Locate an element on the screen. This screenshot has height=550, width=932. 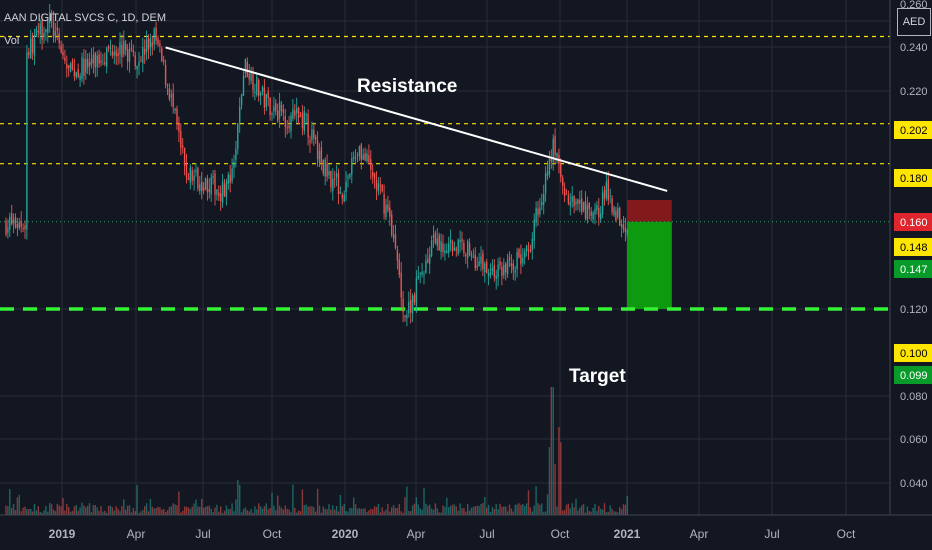
target-zone is located at coordinates (649, 265).